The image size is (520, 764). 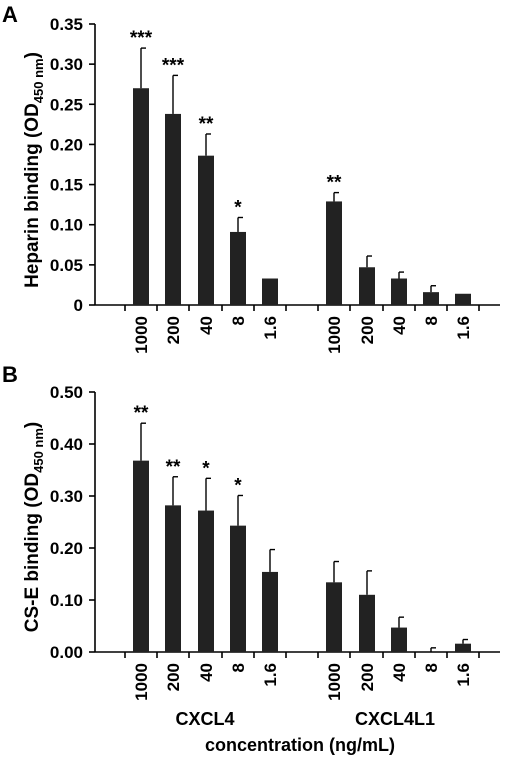 I want to click on panel-a-ylabel: Heparin binding (OD450 nm), so click(x=34, y=170).